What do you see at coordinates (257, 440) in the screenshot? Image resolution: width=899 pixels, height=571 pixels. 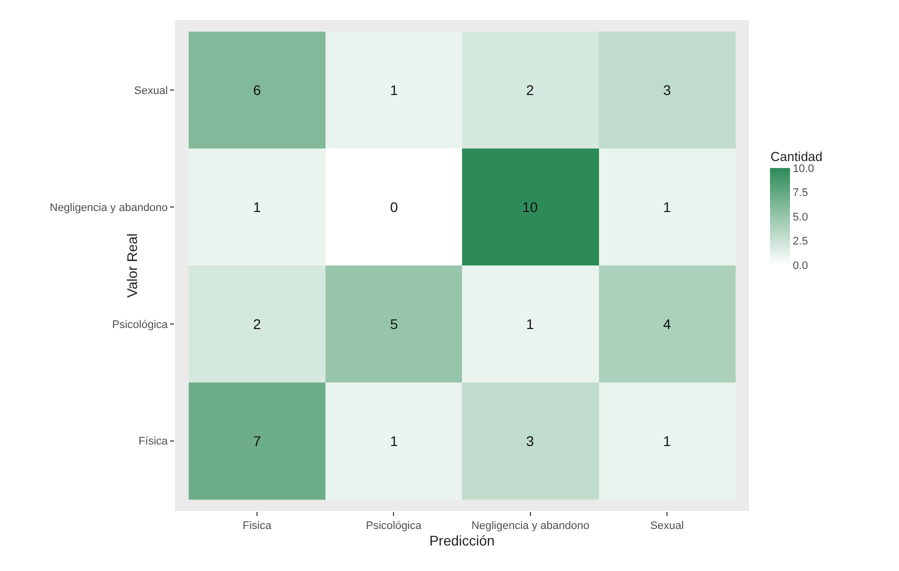 I see `data-label: 7` at bounding box center [257, 440].